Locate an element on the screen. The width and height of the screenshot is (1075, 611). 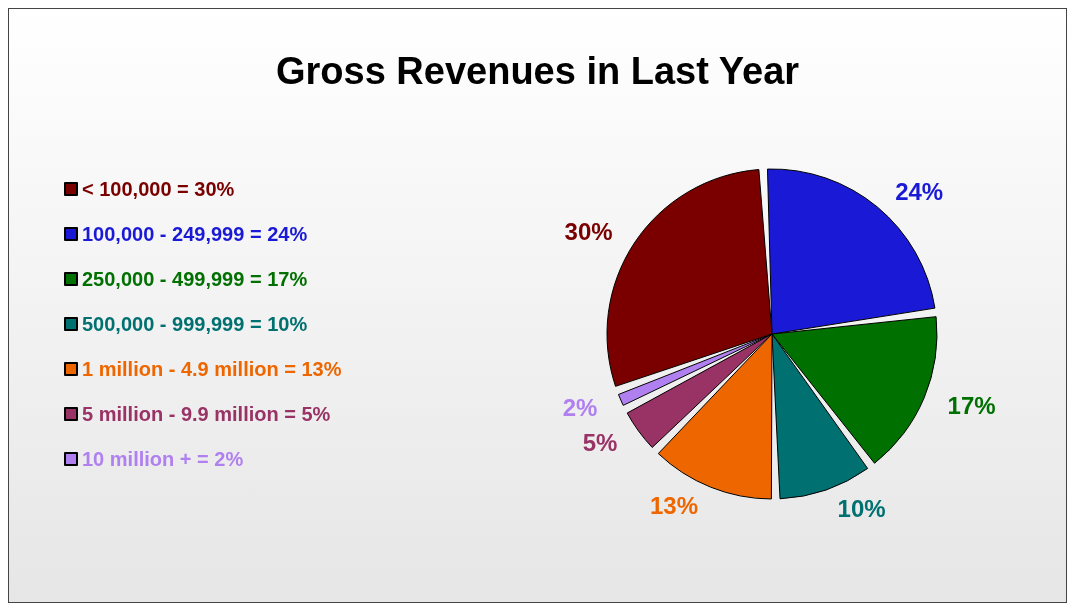
data-label: 17% is located at coordinates (971, 406).